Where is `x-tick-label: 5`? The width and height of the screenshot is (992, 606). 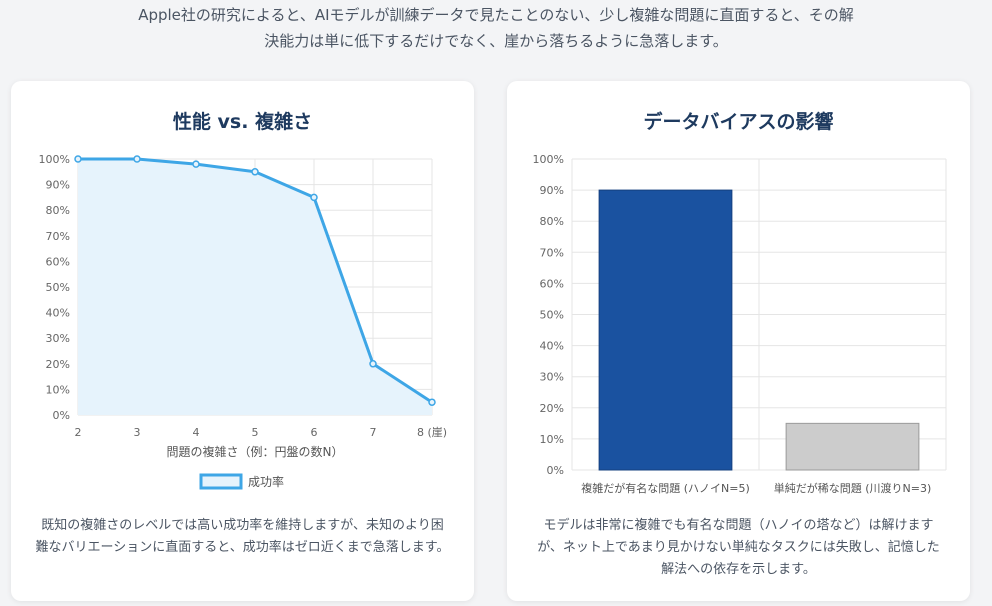 x-tick-label: 5 is located at coordinates (255, 432).